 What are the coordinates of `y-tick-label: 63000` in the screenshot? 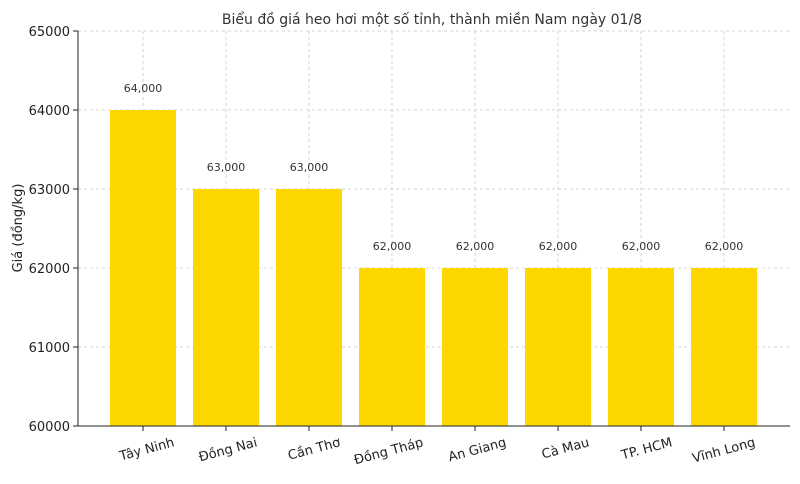 It's located at (49, 190).